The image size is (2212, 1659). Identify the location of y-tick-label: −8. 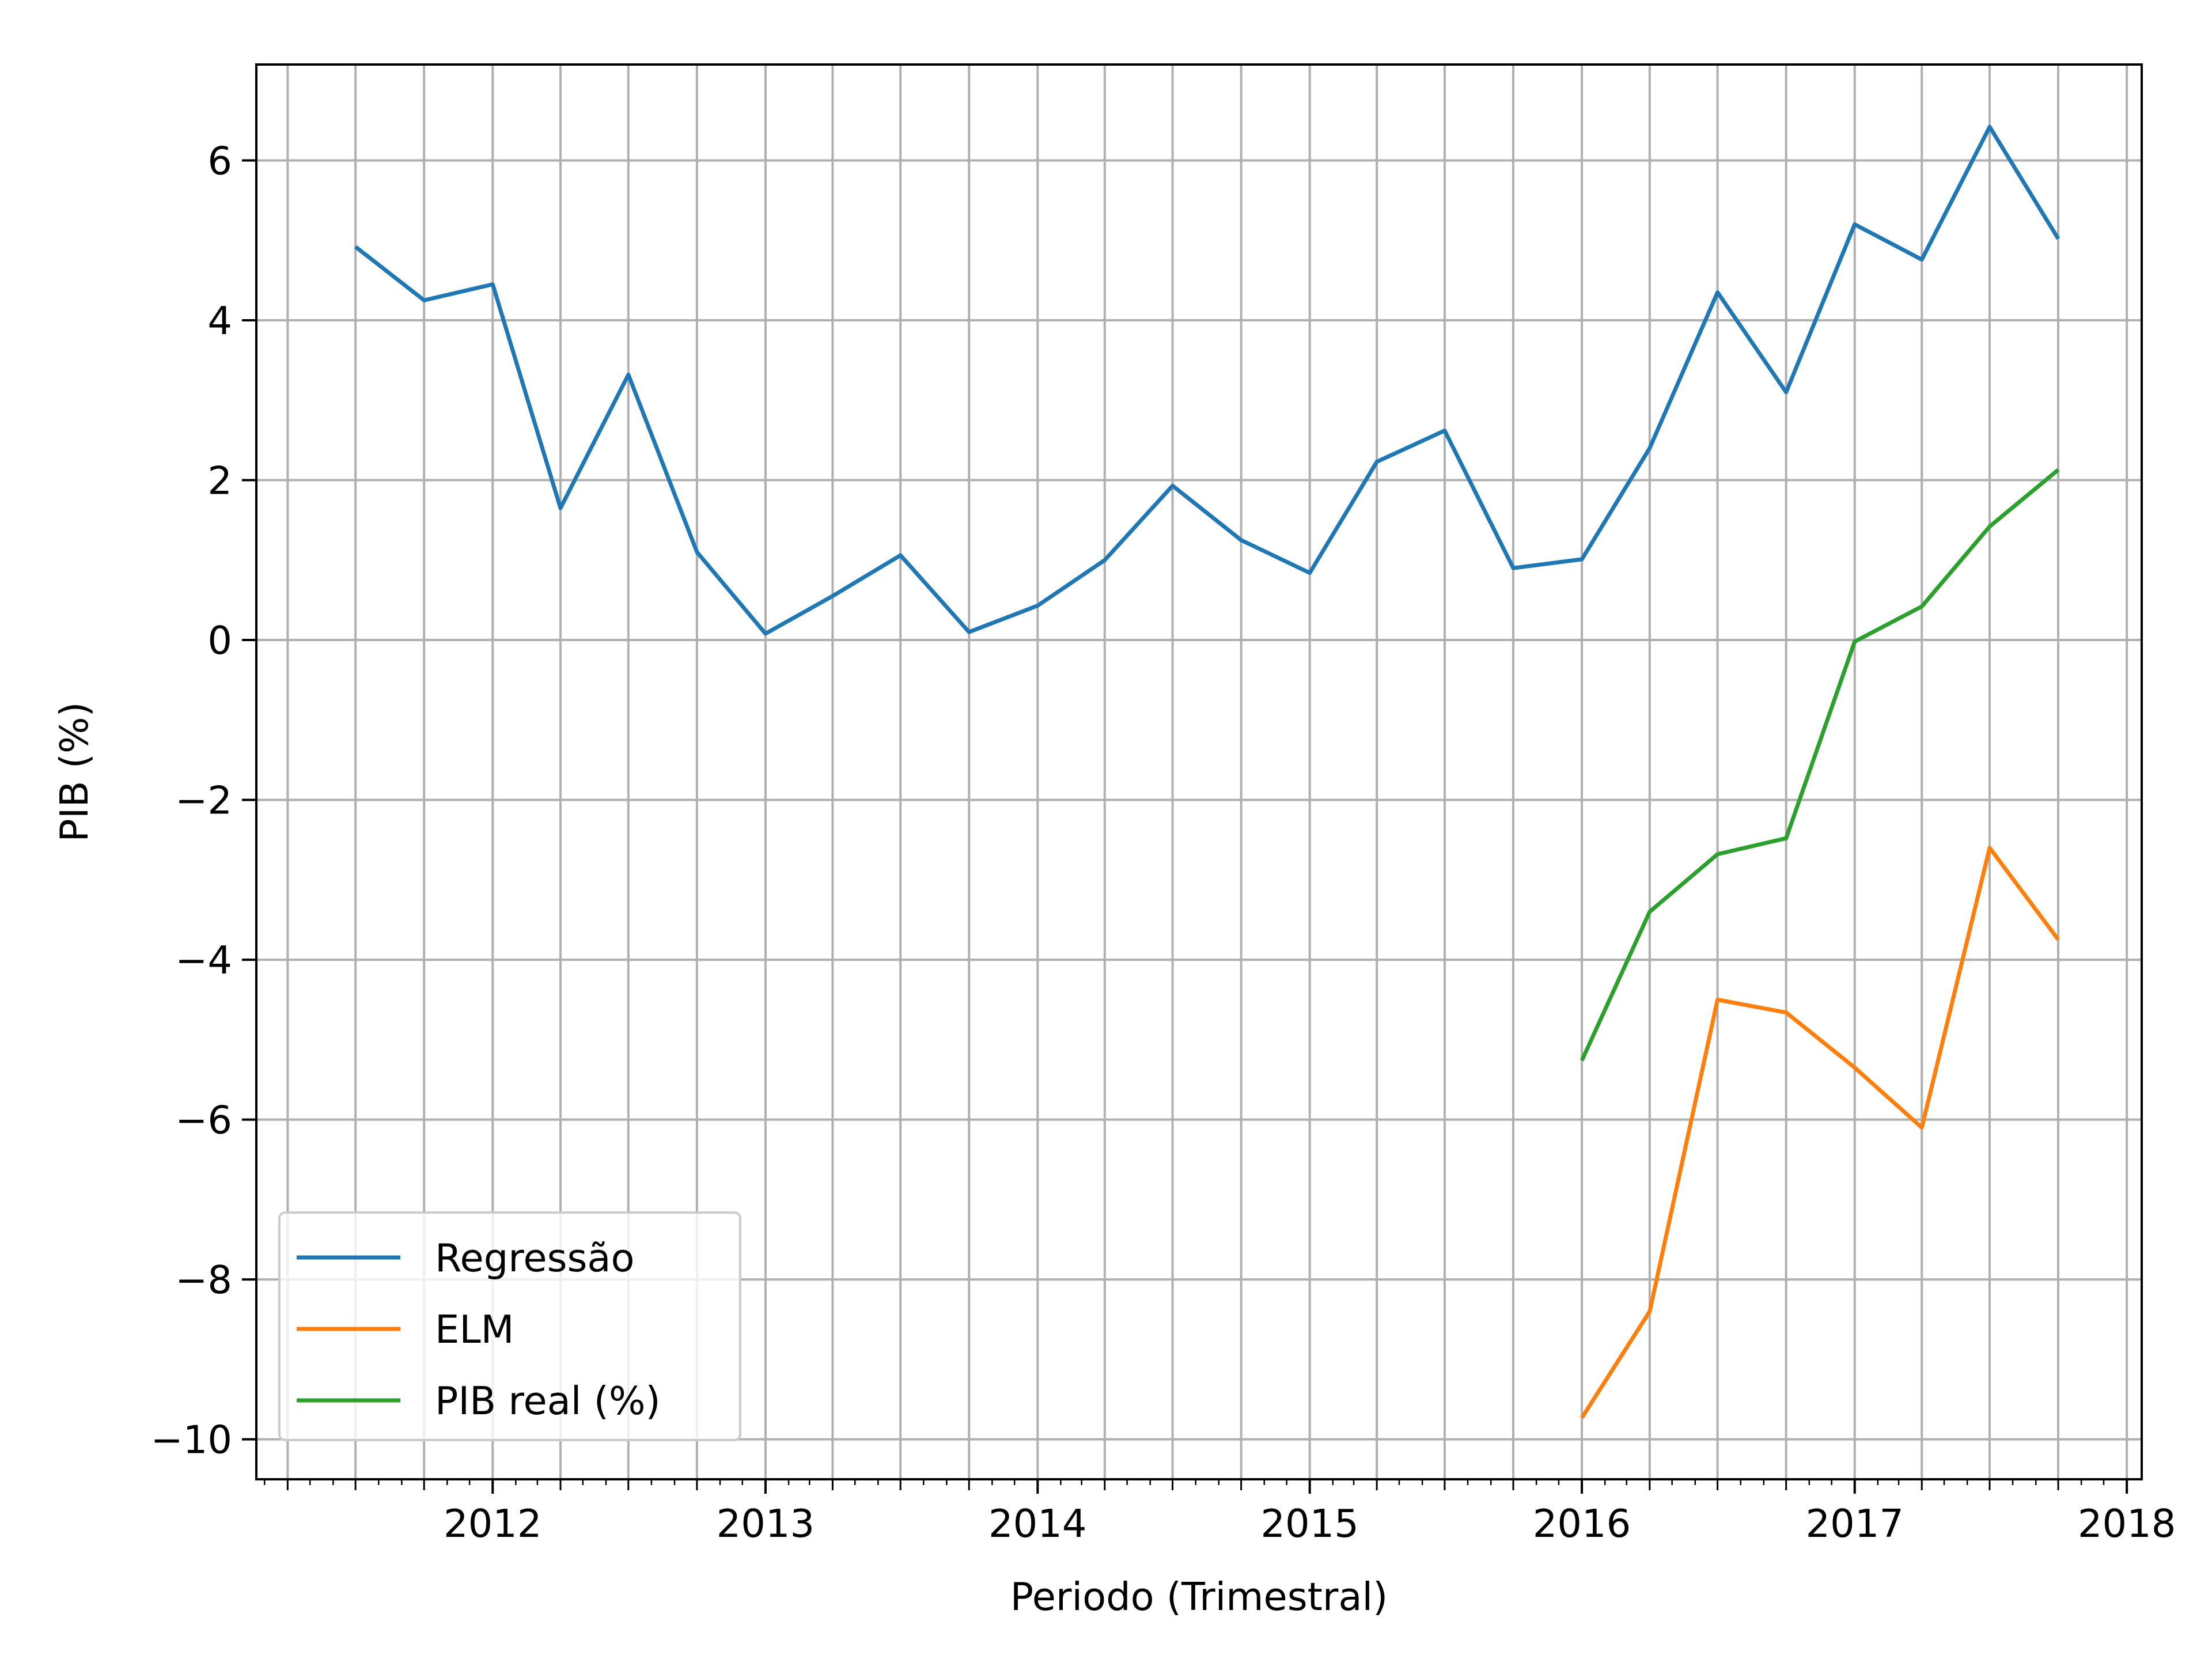
(203, 1279).